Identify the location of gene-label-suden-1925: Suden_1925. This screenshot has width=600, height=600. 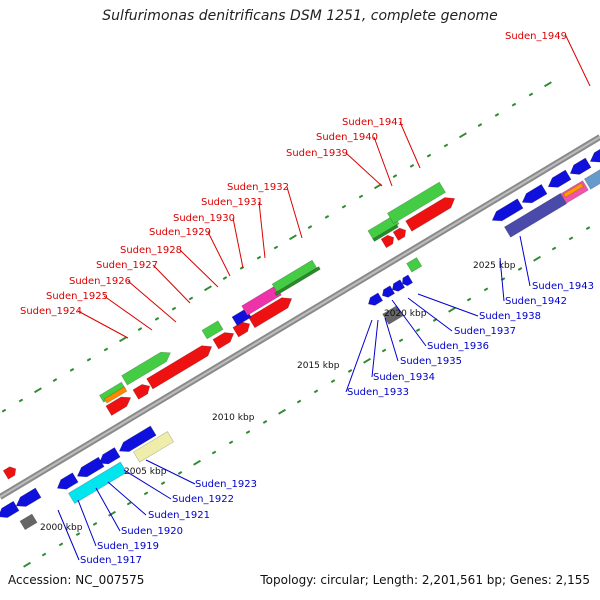
(77, 296).